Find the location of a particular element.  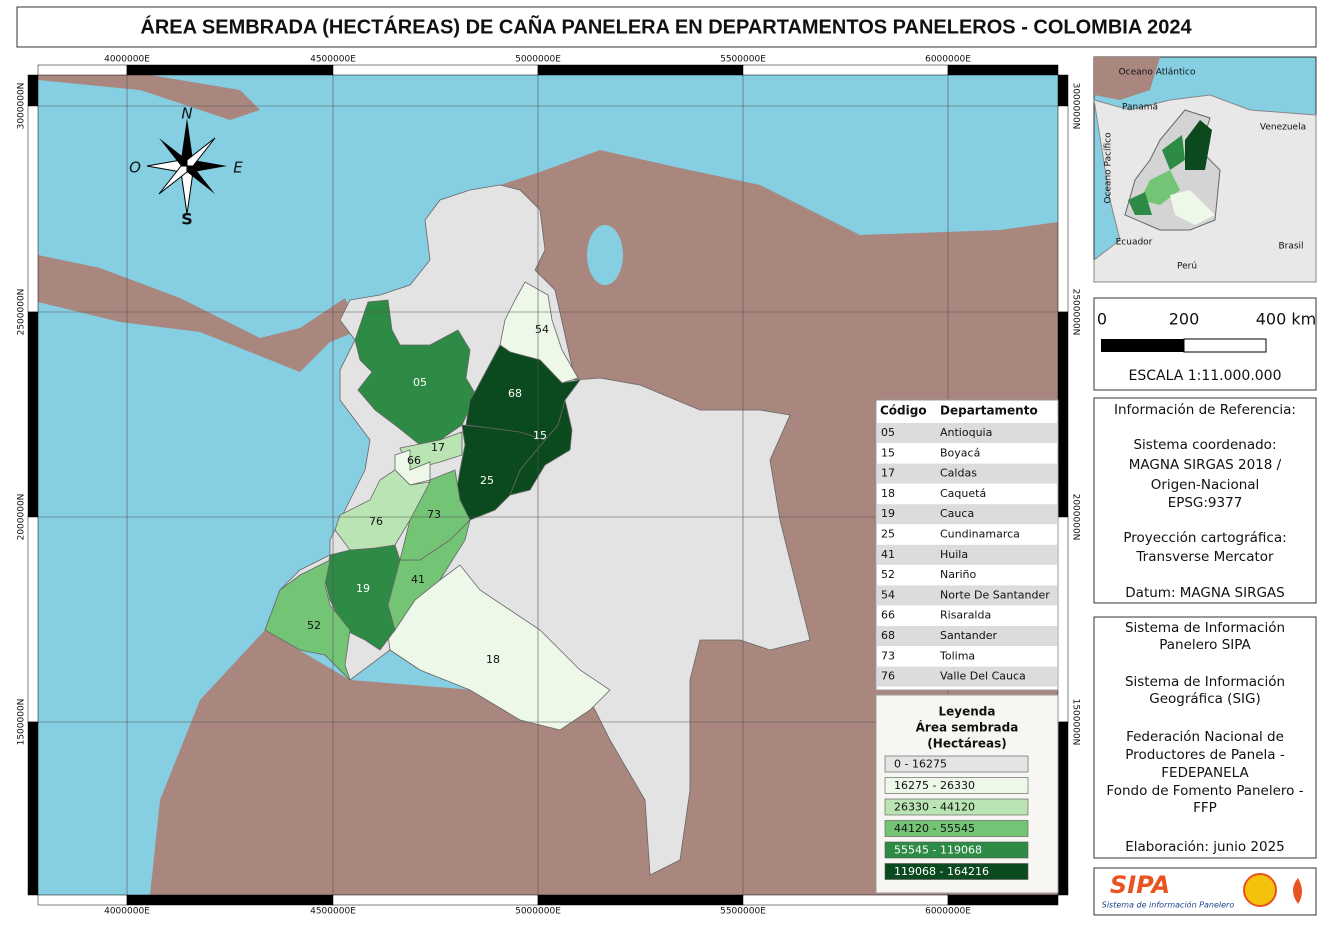

table-cell: 54 is located at coordinates (888, 594).